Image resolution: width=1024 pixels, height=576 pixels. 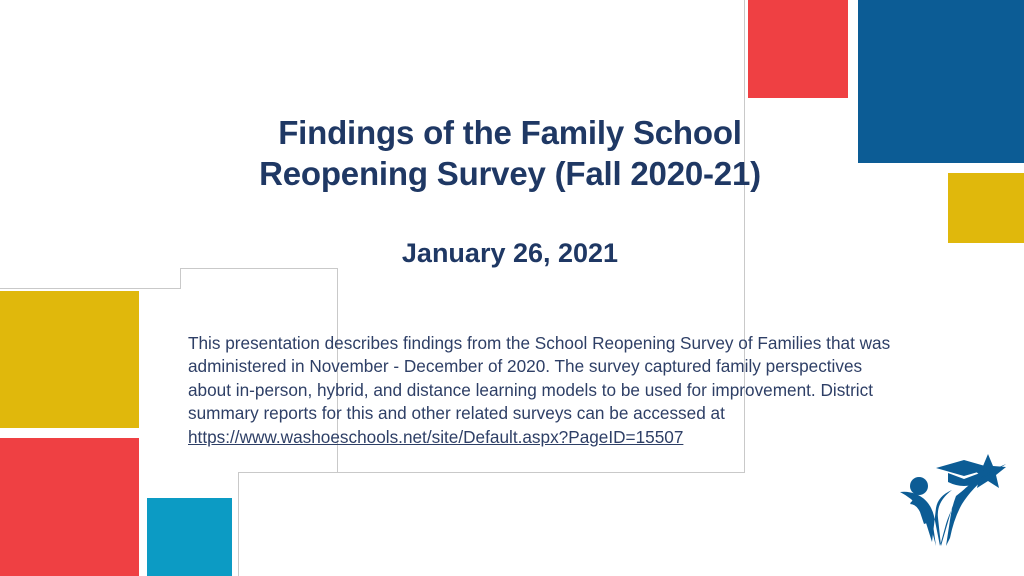 What do you see at coordinates (259, 268) in the screenshot?
I see `guide-horizontal-upper` at bounding box center [259, 268].